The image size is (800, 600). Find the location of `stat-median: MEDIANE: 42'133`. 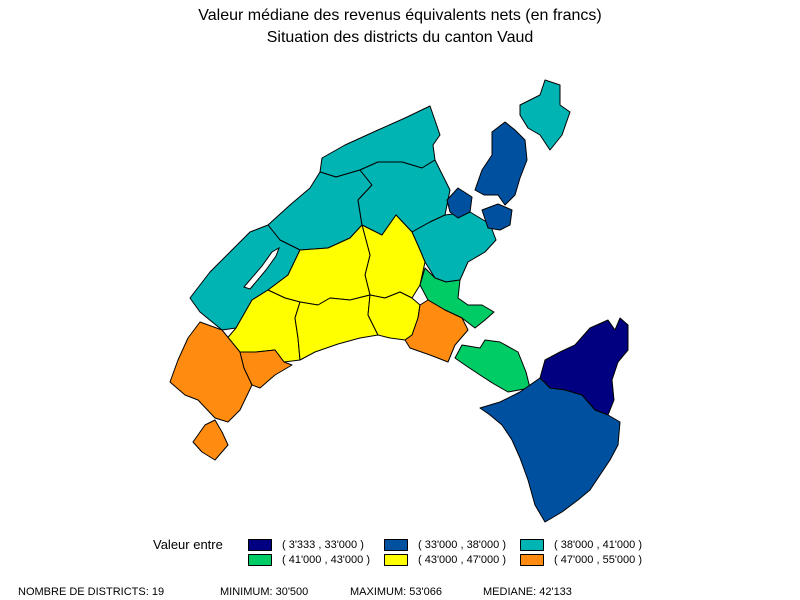

stat-median: MEDIANE: 42'133 is located at coordinates (527, 592).